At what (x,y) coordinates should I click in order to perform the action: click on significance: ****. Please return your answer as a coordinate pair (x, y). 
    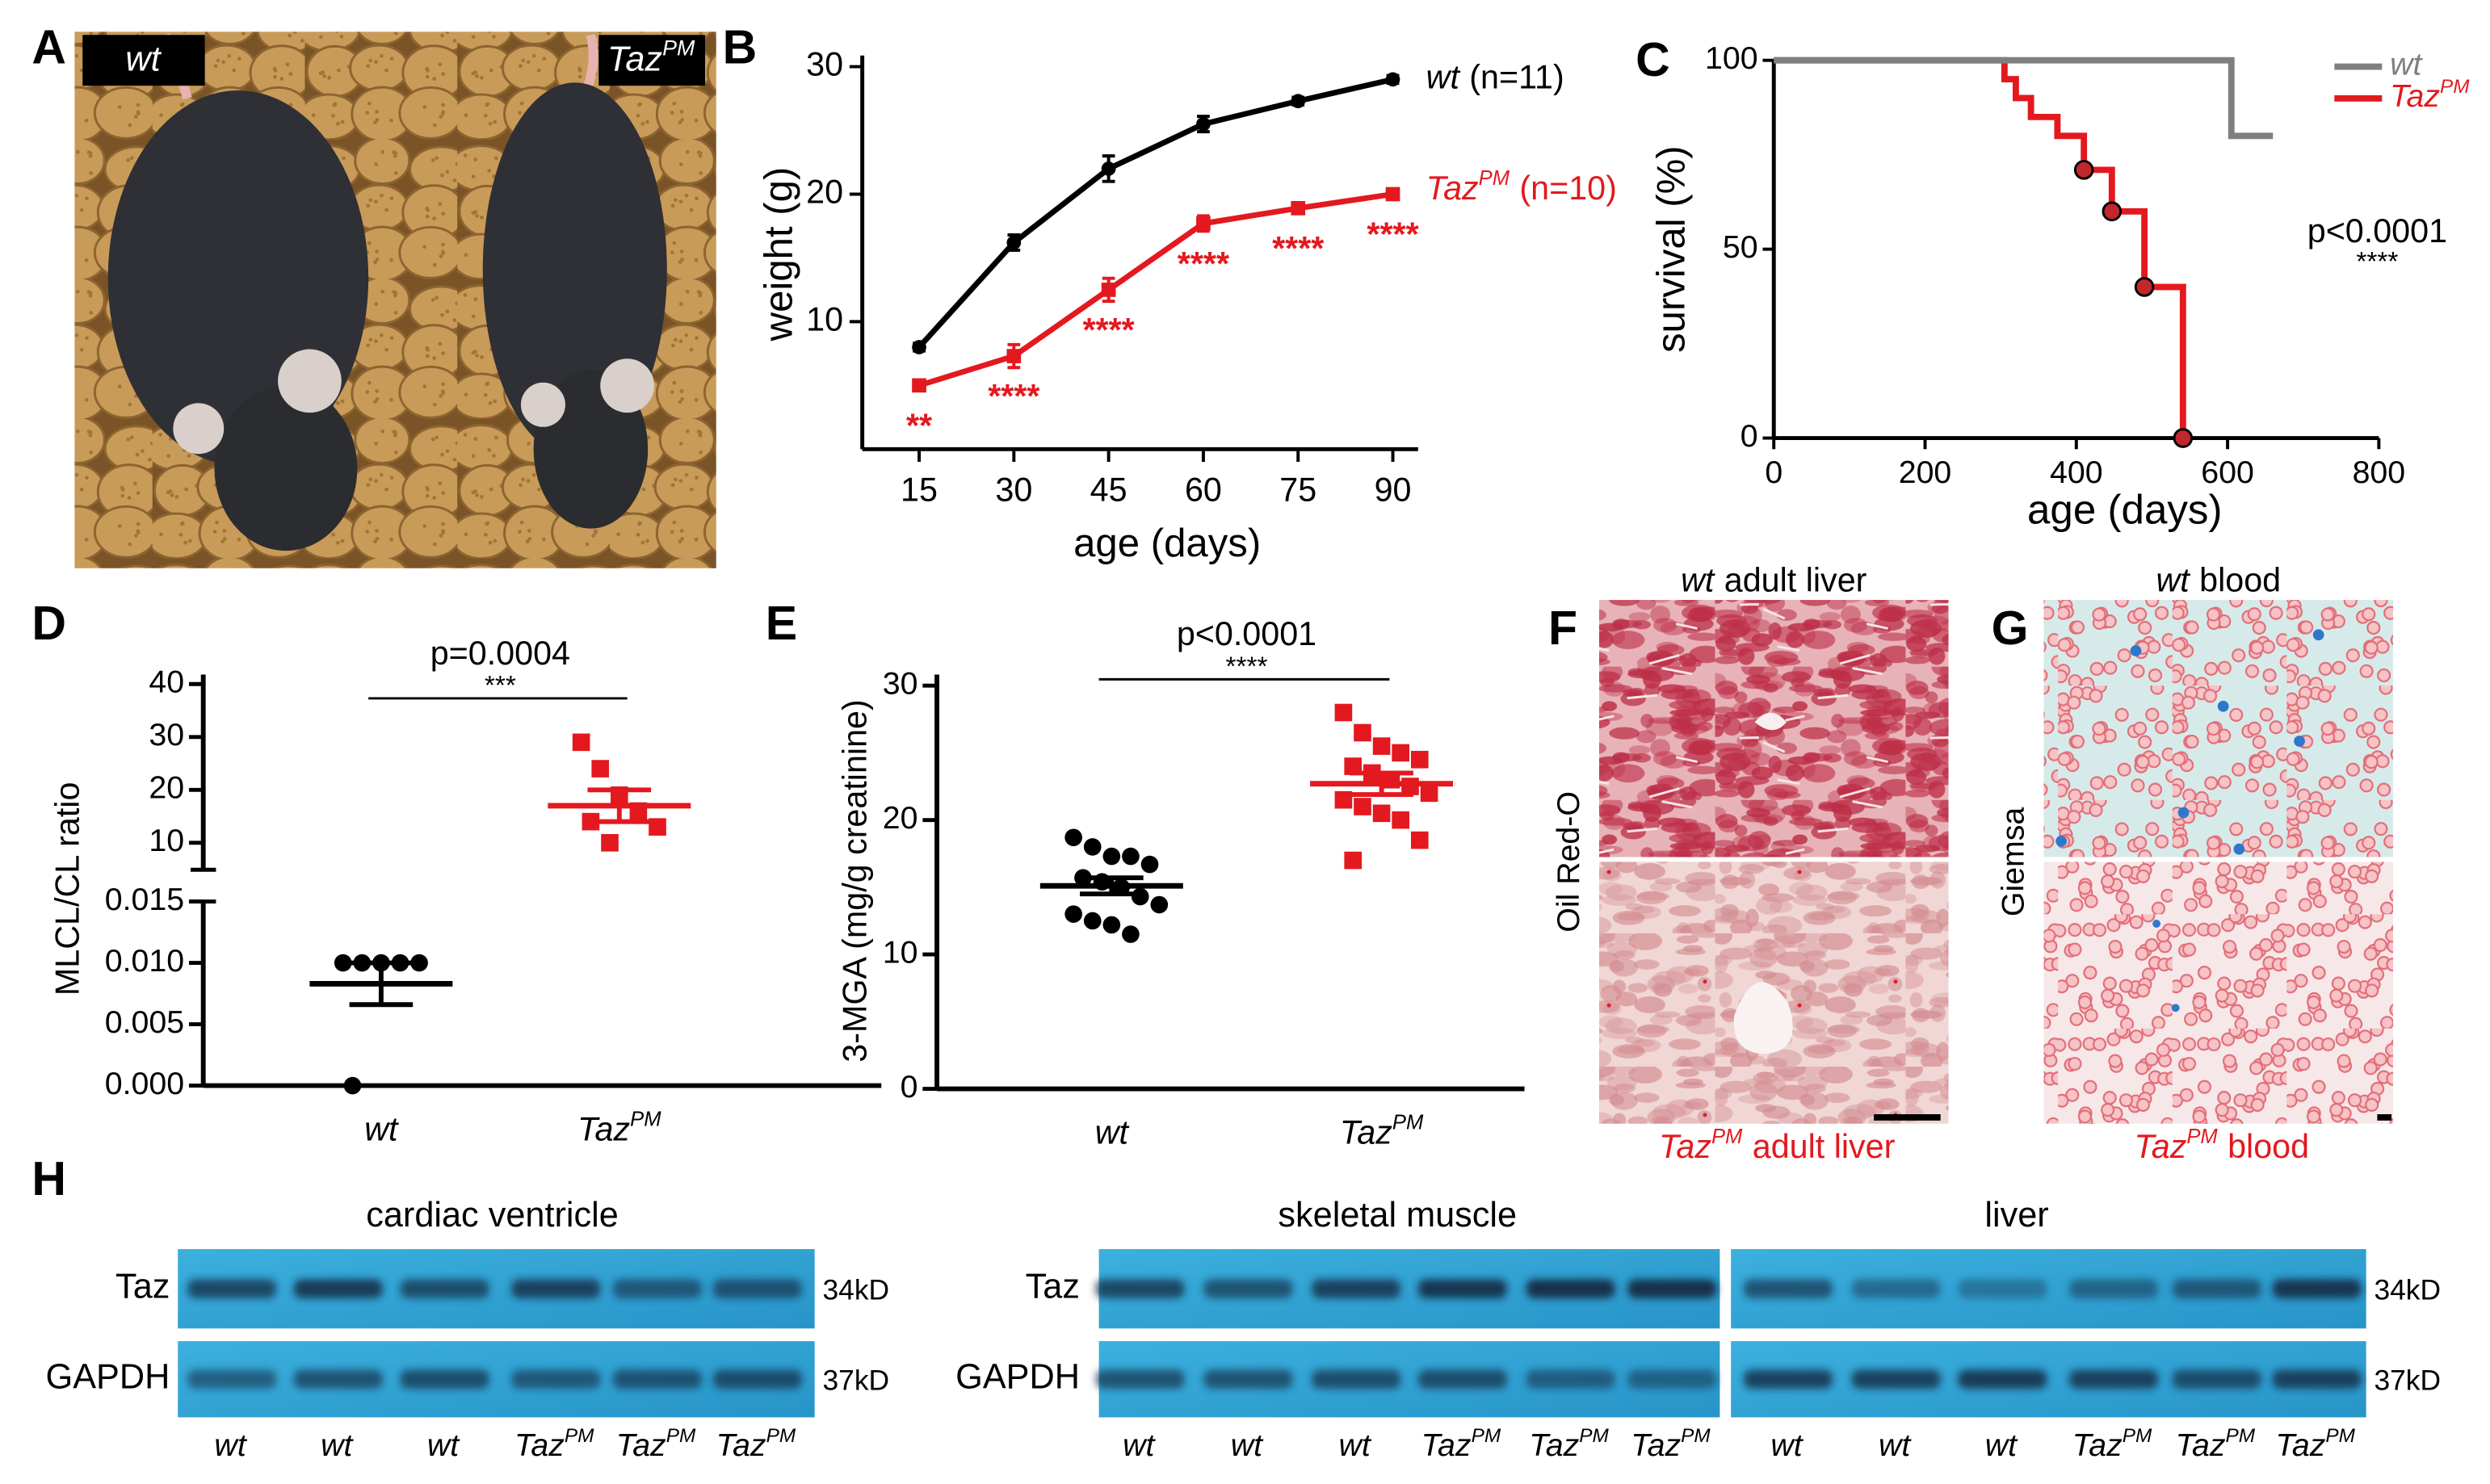
    Looking at the image, I should click on (1109, 330).